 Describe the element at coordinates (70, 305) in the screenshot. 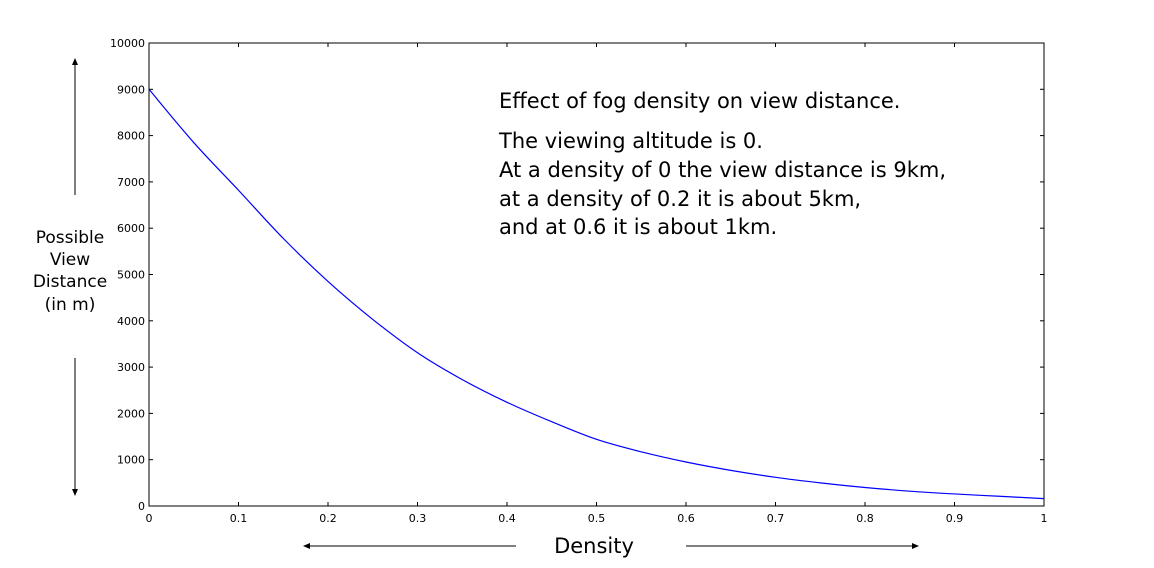

I see `y-axis-label-line-4: (in m)` at that location.